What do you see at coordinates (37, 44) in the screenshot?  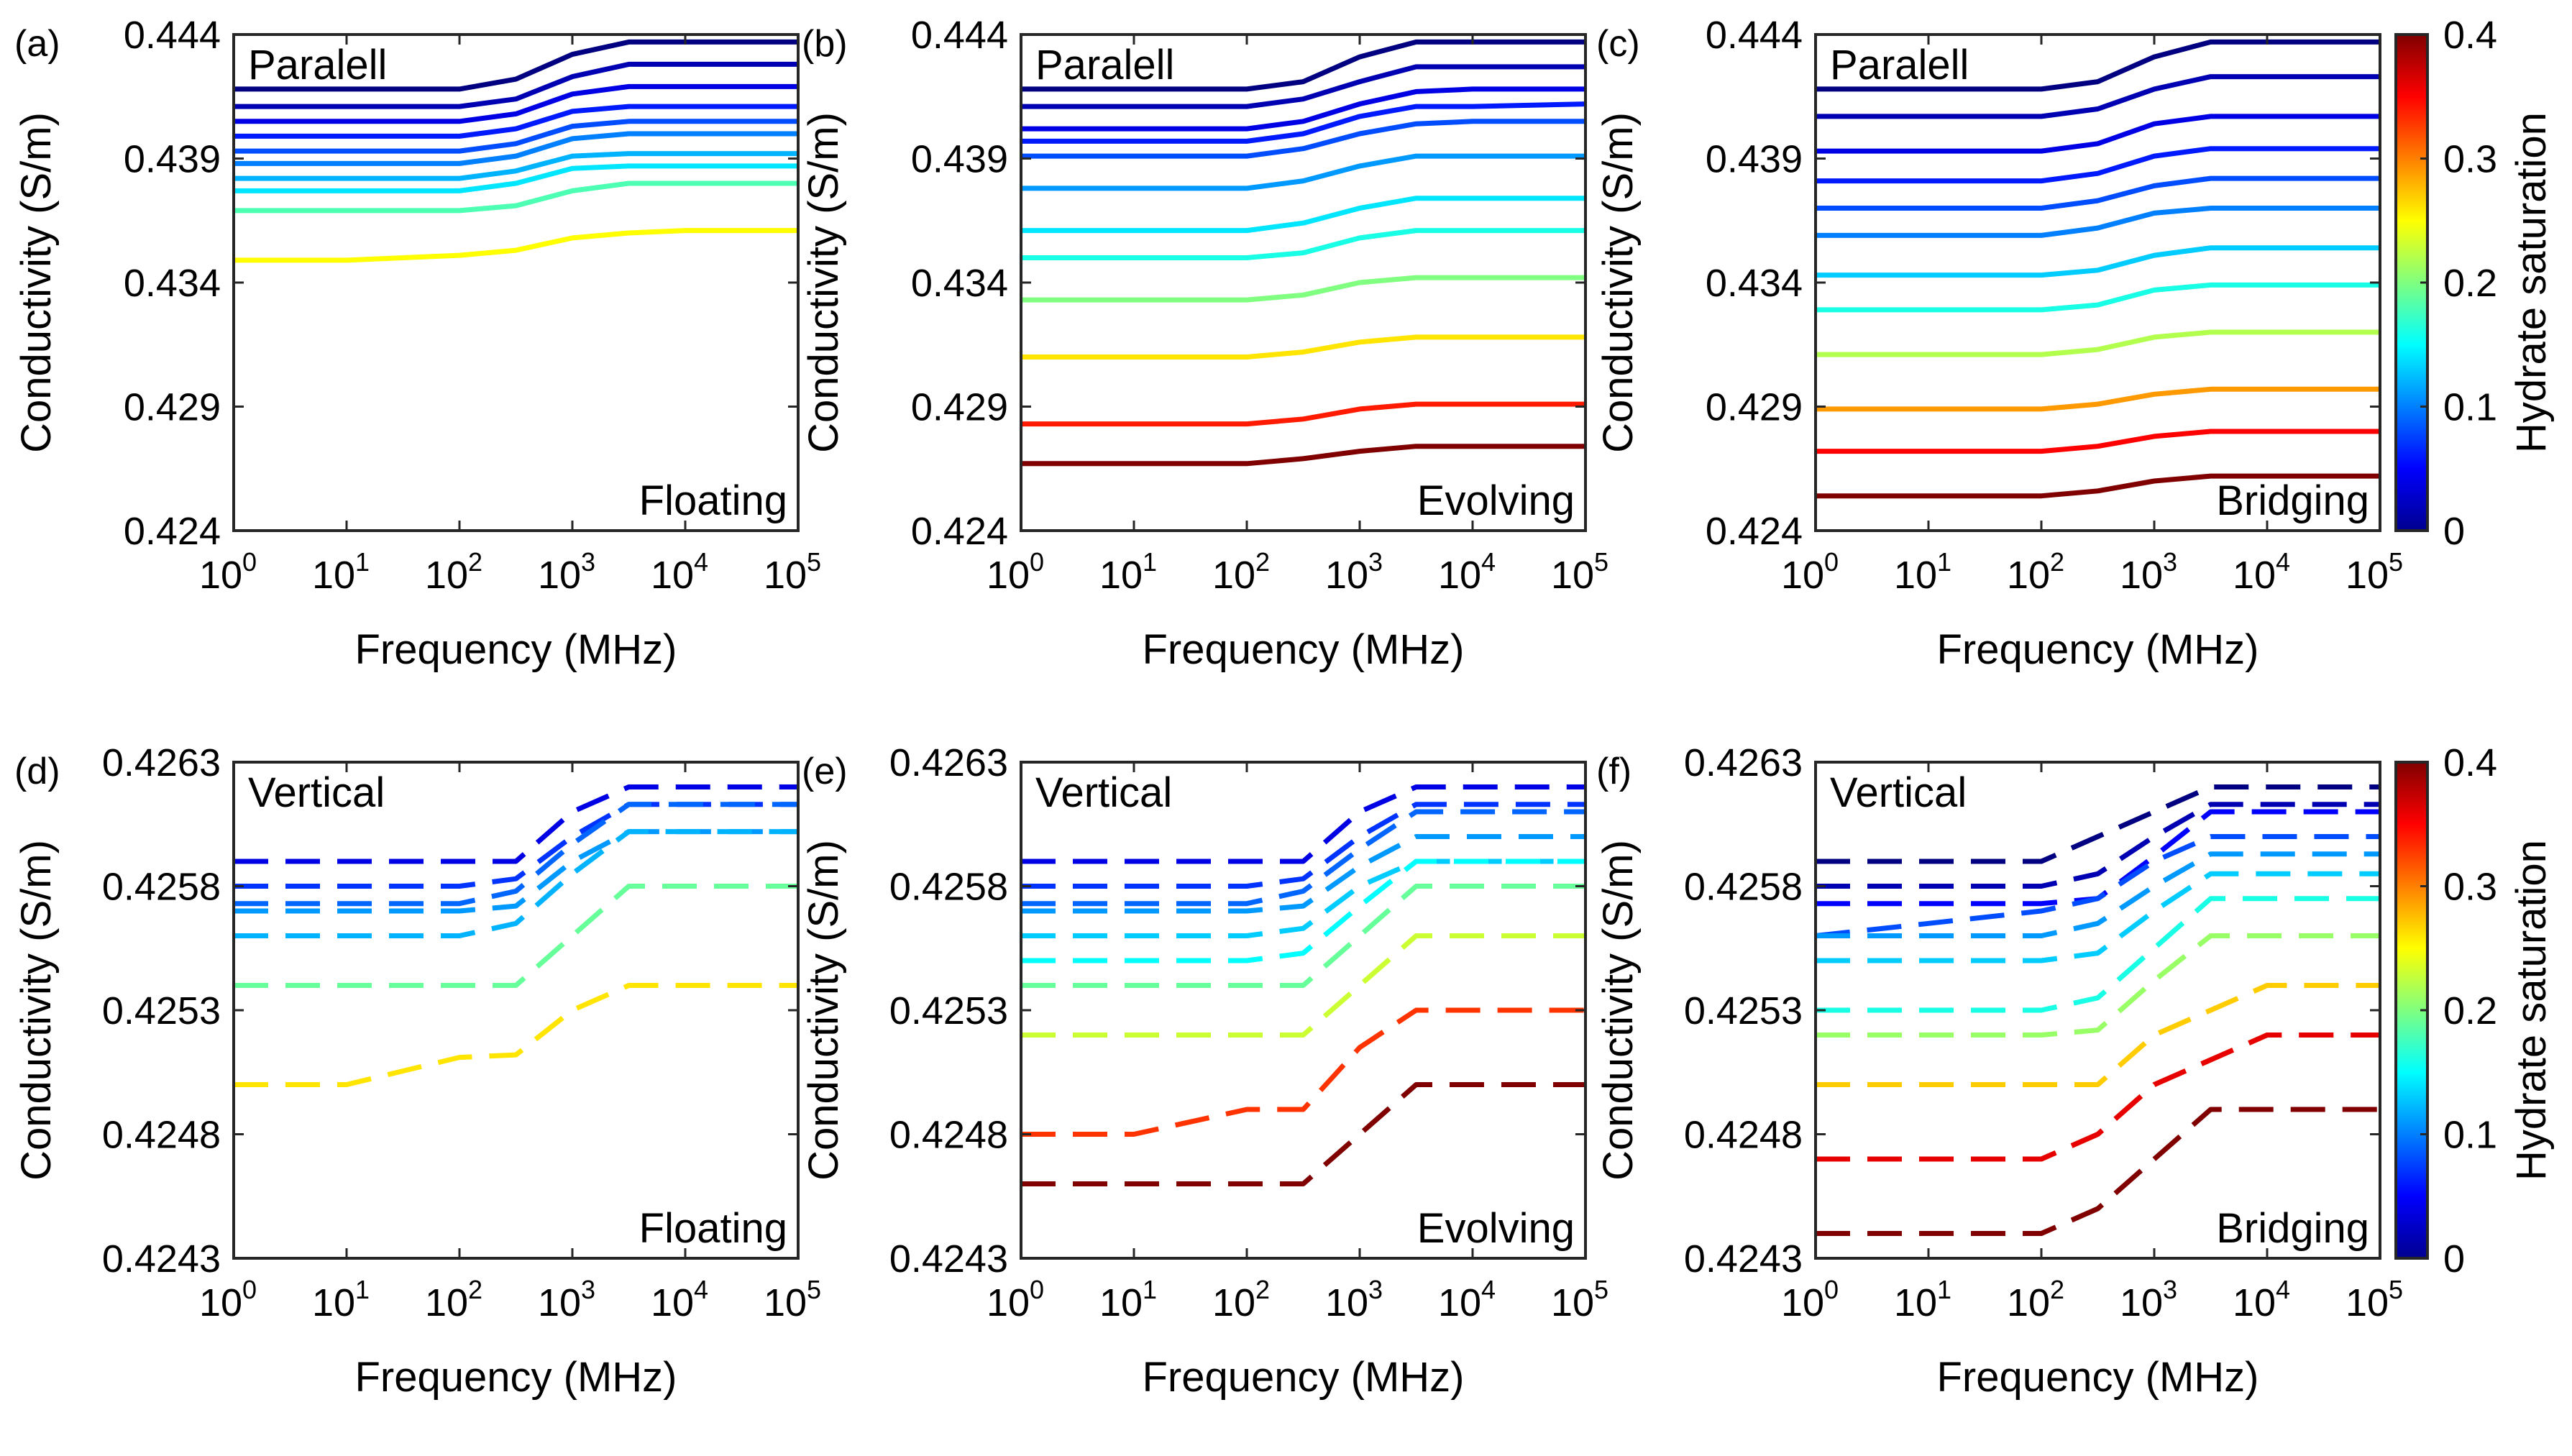 I see `panel-letter: (a)` at bounding box center [37, 44].